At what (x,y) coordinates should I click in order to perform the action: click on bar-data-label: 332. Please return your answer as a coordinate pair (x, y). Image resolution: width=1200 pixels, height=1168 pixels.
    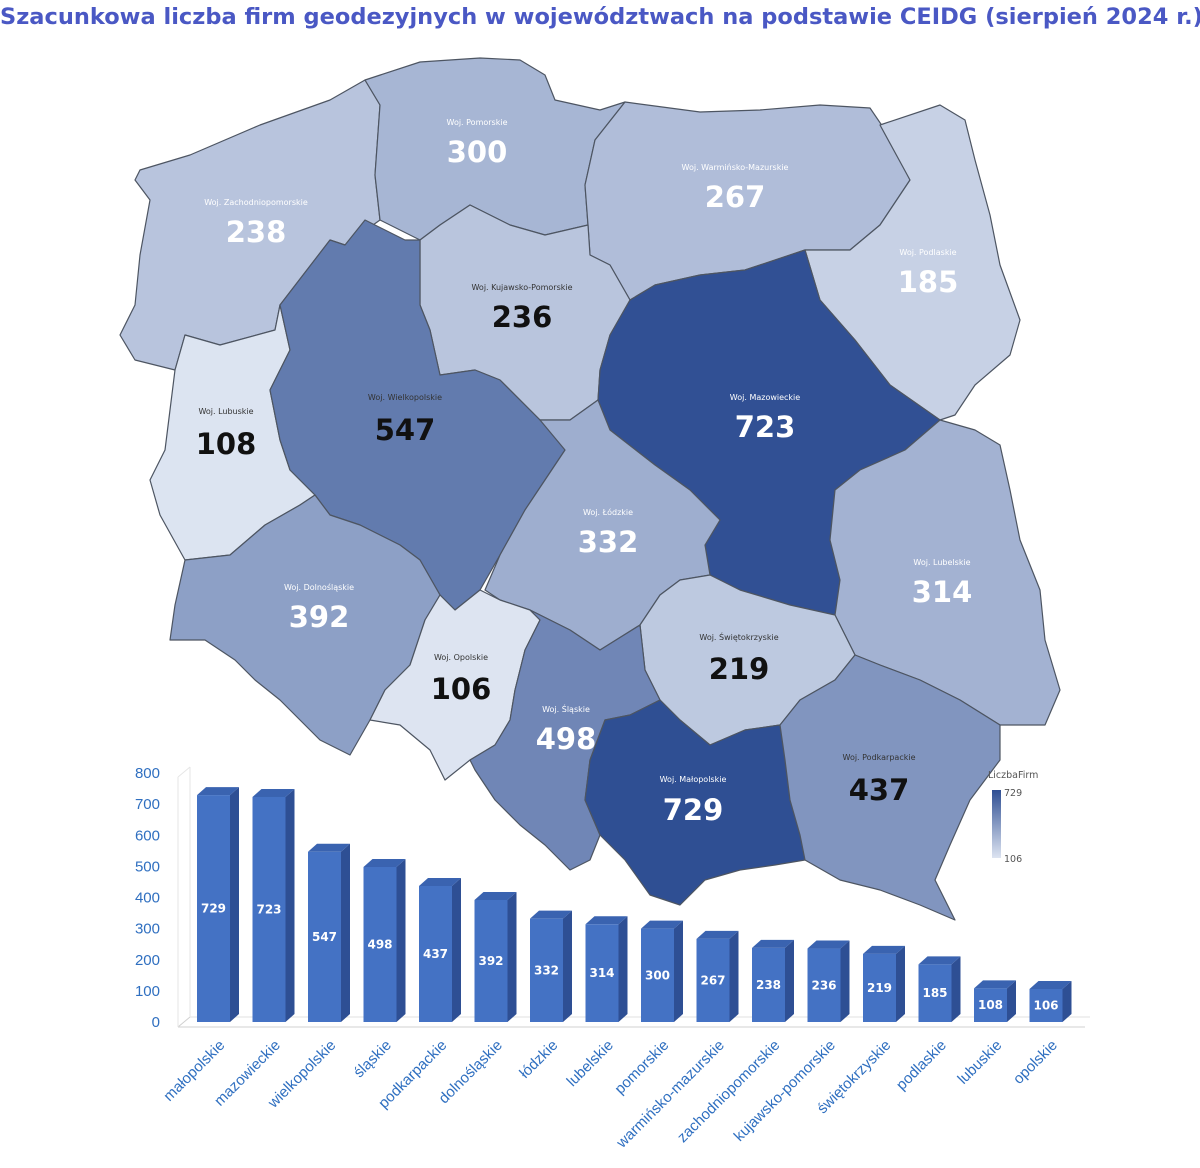
    Looking at the image, I should click on (546, 970).